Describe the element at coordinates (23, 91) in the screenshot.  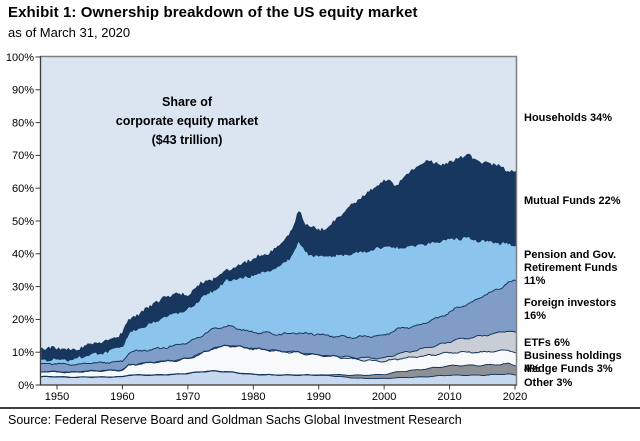
I see `y-tick-label: 90%` at that location.